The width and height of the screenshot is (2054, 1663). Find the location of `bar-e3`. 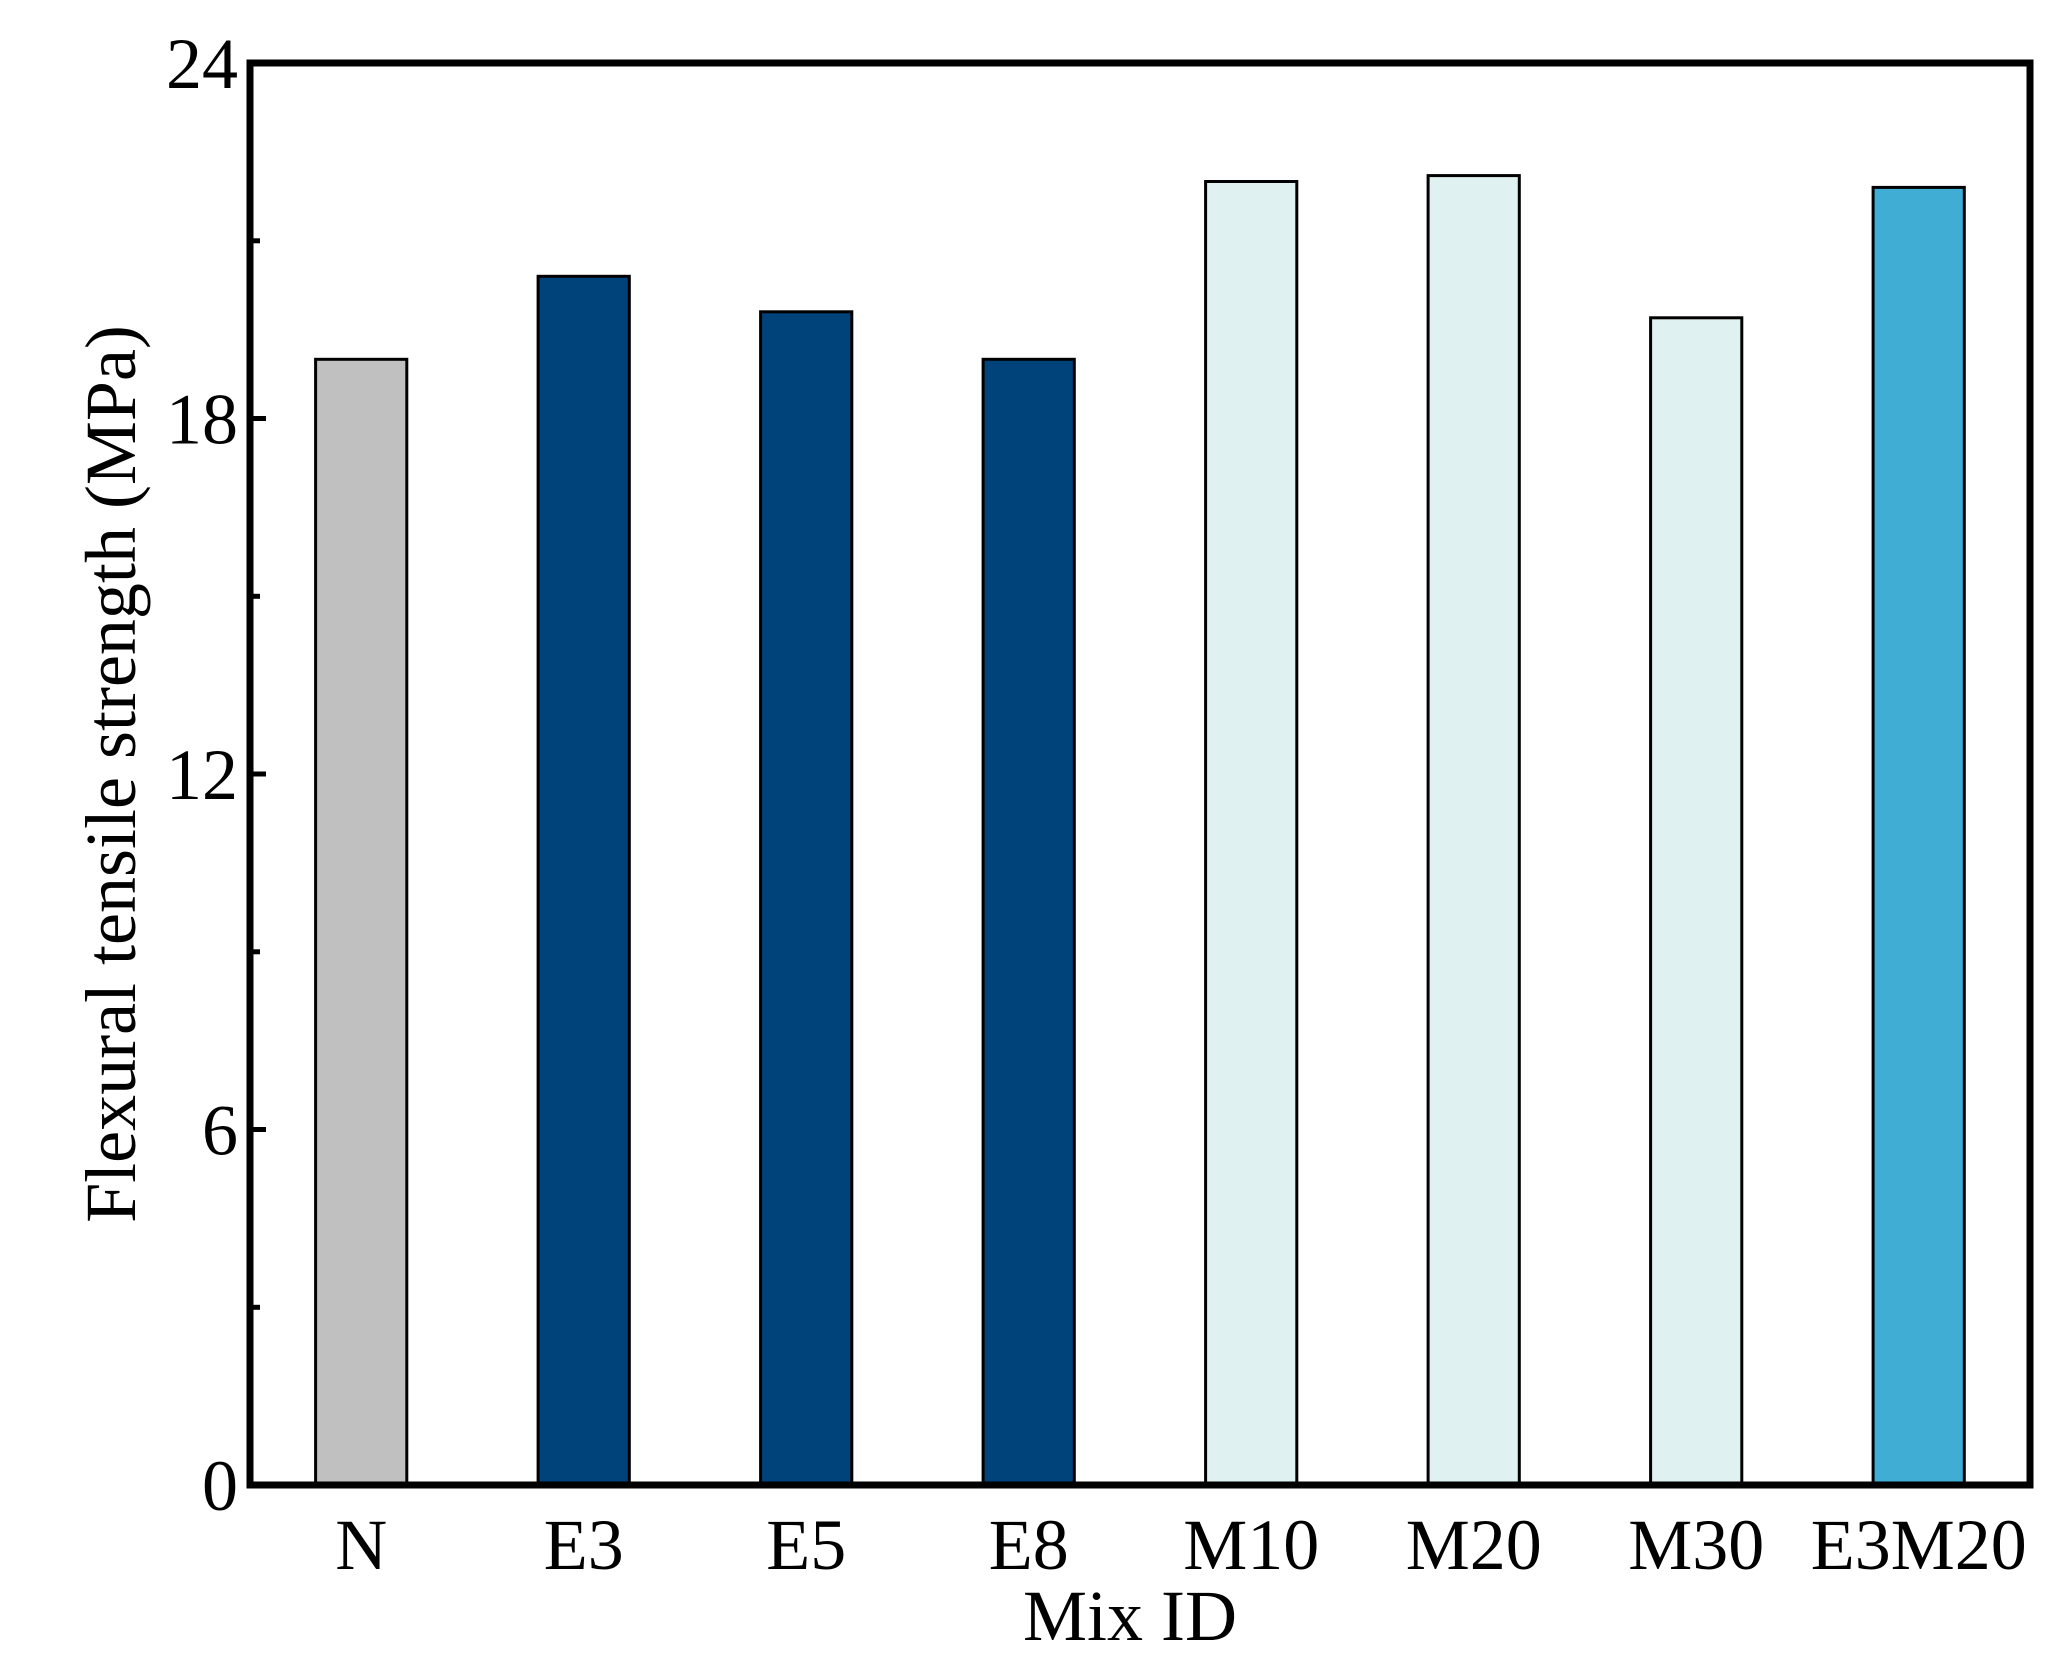

bar-e3 is located at coordinates (583, 880).